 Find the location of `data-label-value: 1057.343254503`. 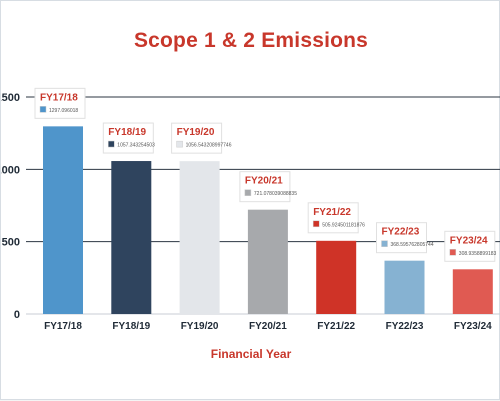

data-label-value: 1057.343254503 is located at coordinates (136, 146).